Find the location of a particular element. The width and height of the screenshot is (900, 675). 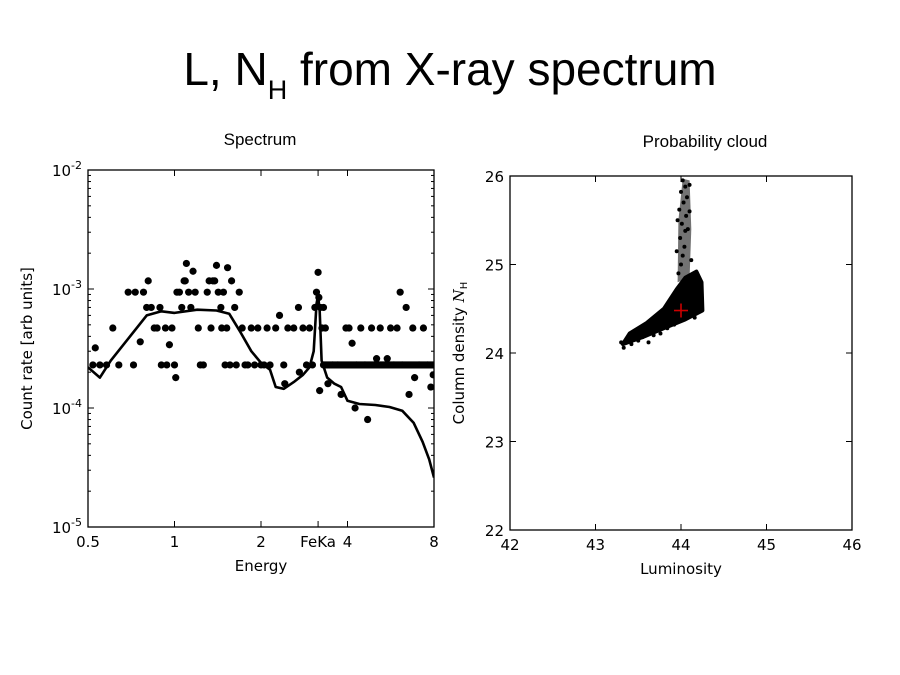

spectrum-y-tick-label: 10⁻⁴ is located at coordinates (67, 407).